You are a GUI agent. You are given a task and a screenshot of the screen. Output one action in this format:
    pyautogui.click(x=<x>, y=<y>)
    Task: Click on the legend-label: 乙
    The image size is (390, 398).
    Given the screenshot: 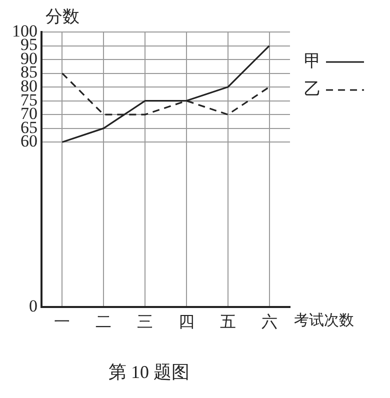 What is the action you would take?
    pyautogui.click(x=312, y=88)
    